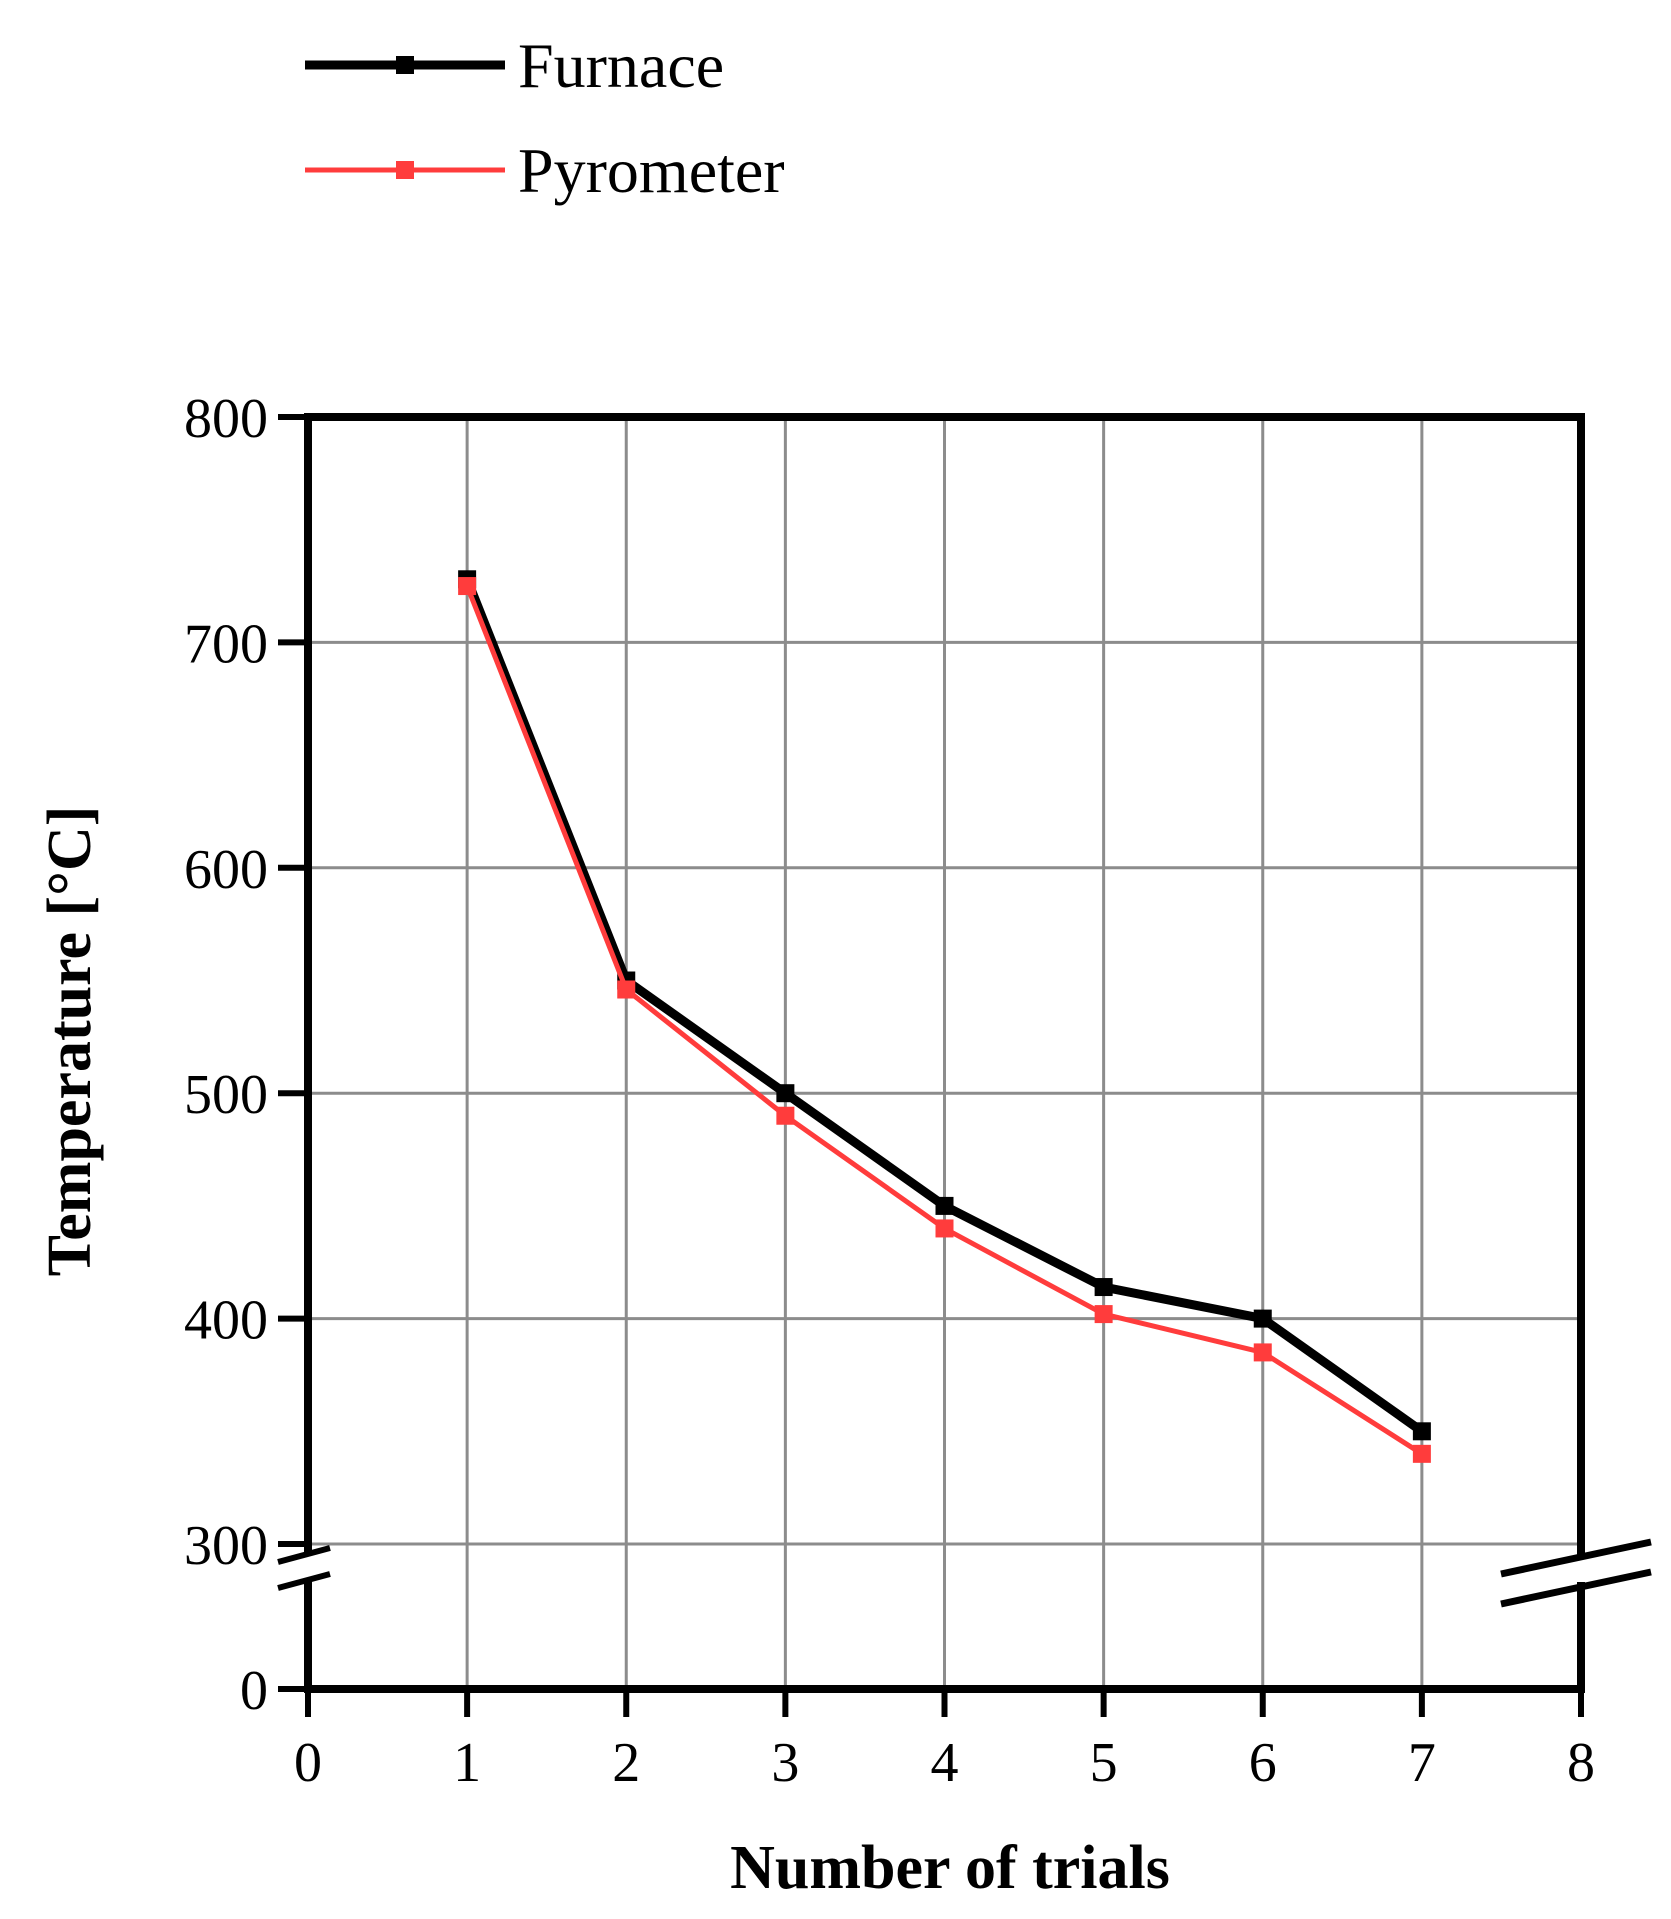 This screenshot has width=1671, height=1919. I want to click on x-tick-label: 7, so click(1422, 1763).